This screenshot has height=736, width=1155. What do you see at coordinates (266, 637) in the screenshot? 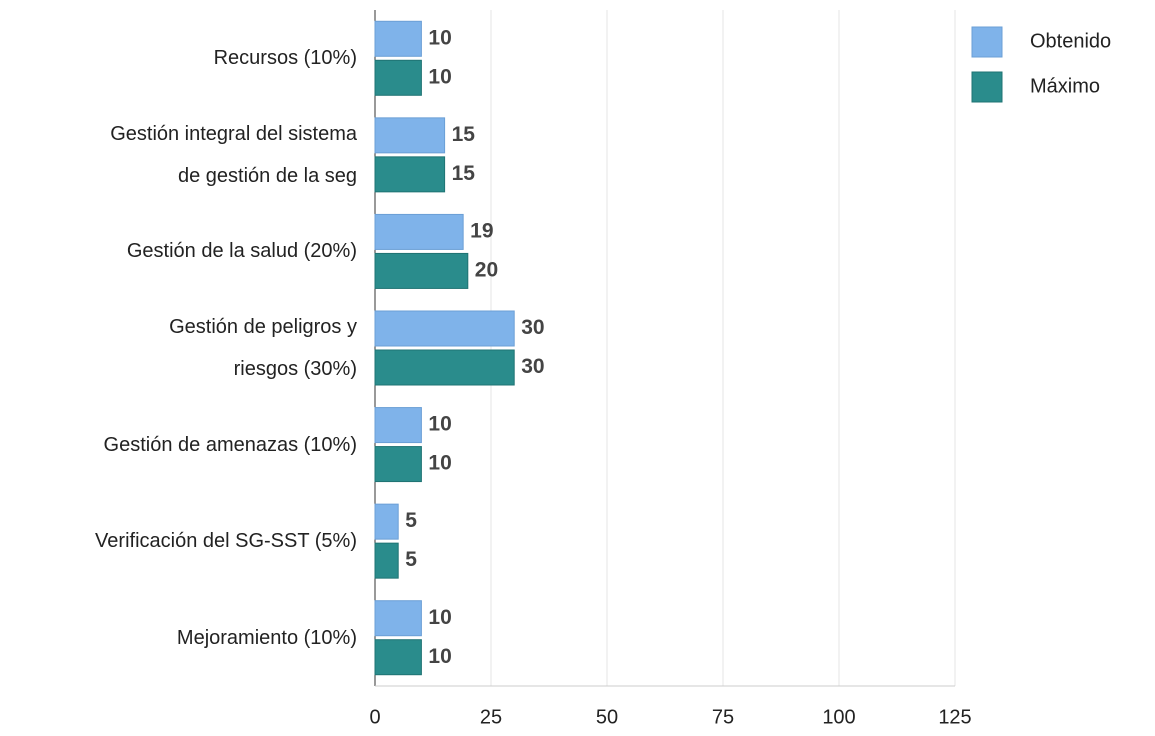
I see `y-tick-label: Mejoramiento (10%)` at bounding box center [266, 637].